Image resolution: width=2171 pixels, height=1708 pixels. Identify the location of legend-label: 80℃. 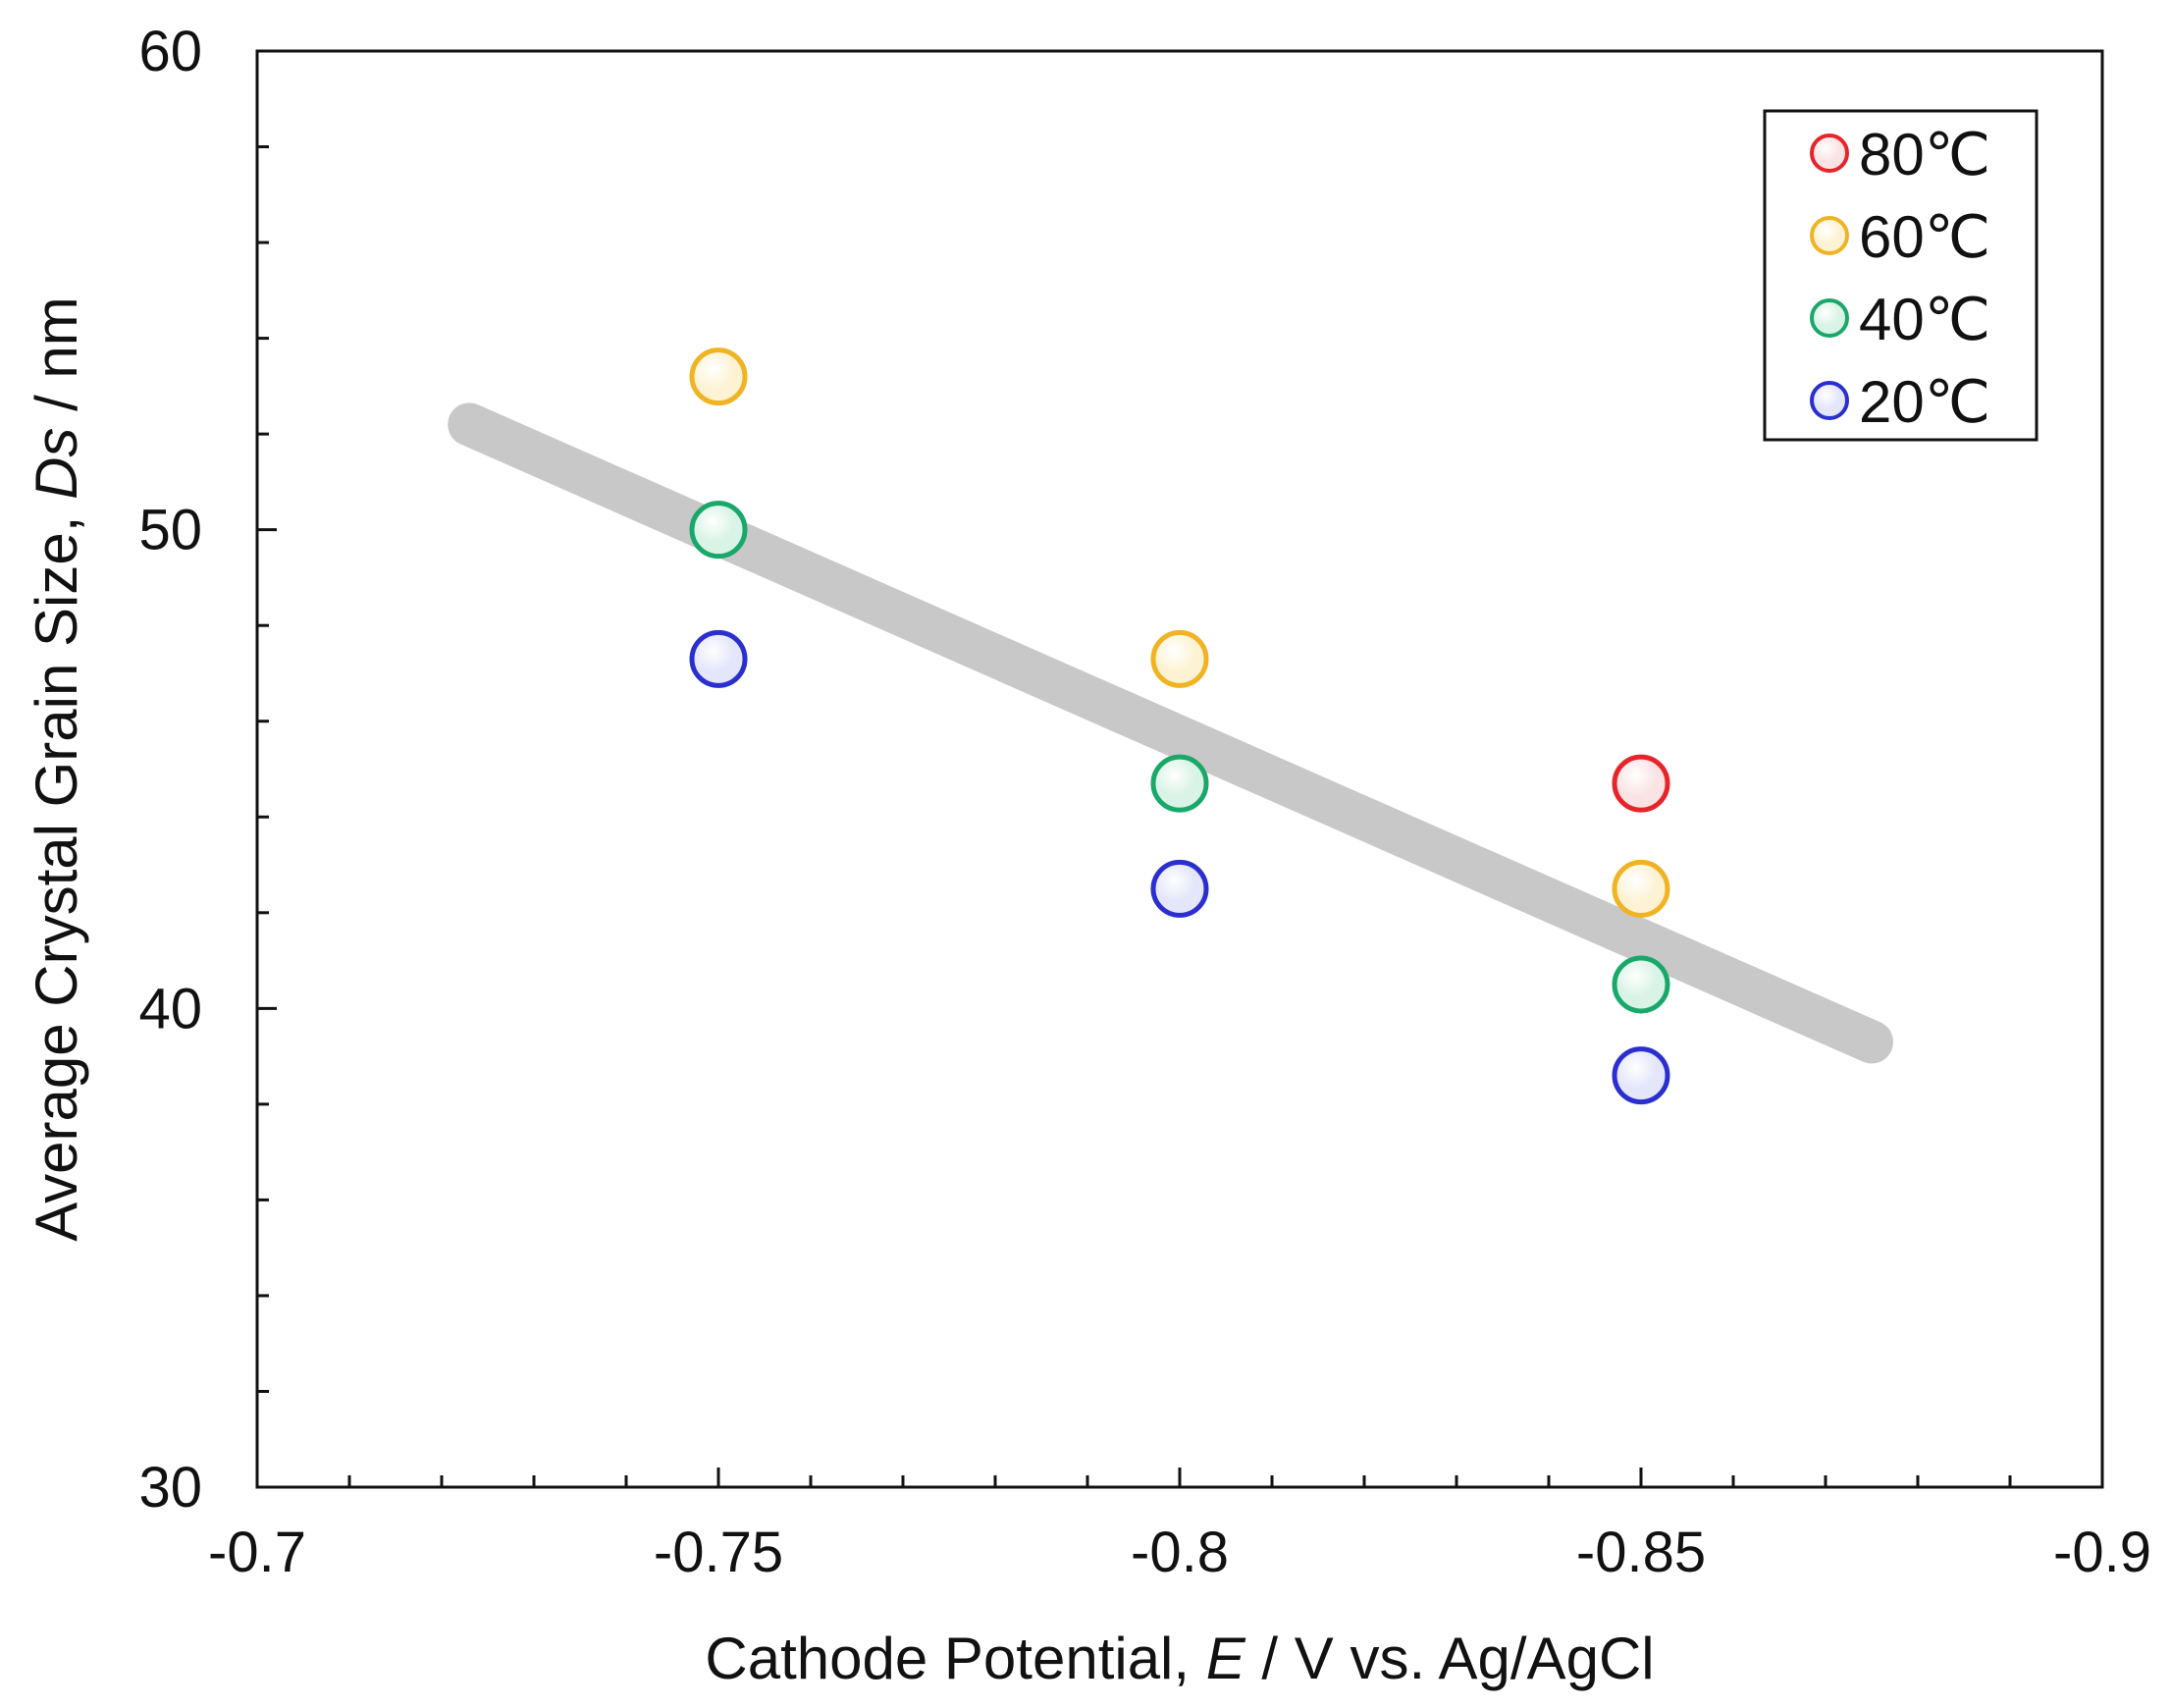
(1924, 154).